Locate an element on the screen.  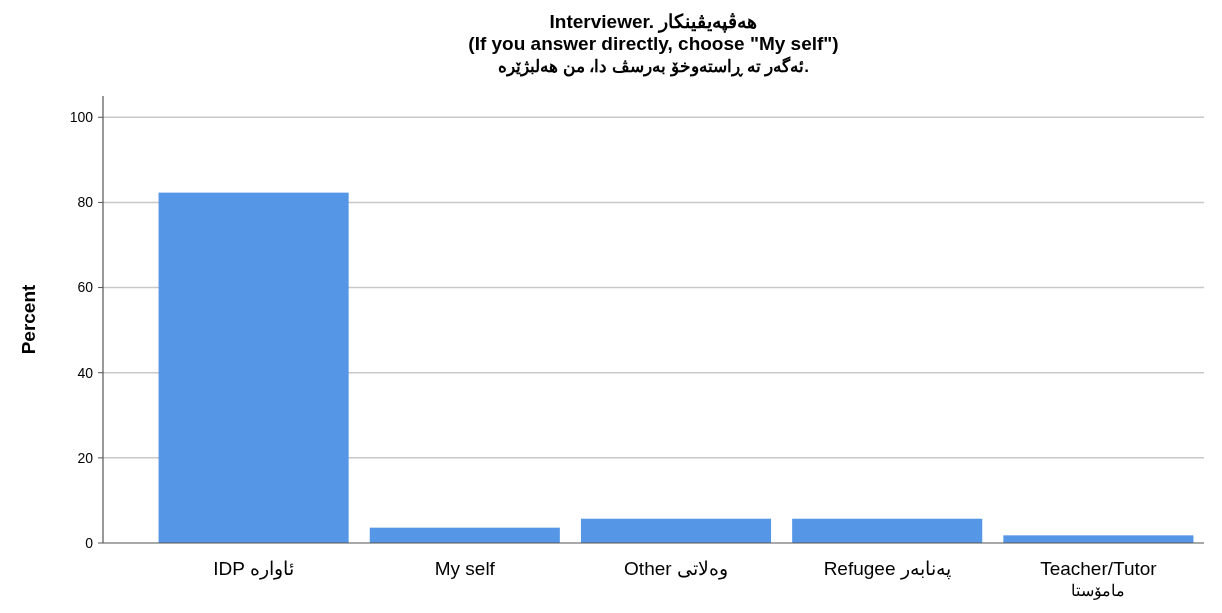
y-tick-label: 80 is located at coordinates (85, 202).